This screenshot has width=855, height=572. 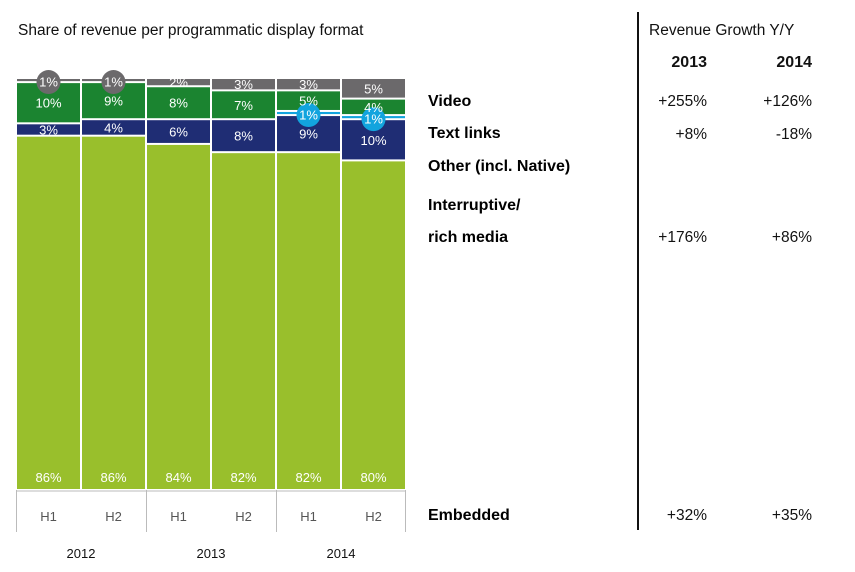 I want to click on data-label-video-4: 3%, so click(x=308, y=84).